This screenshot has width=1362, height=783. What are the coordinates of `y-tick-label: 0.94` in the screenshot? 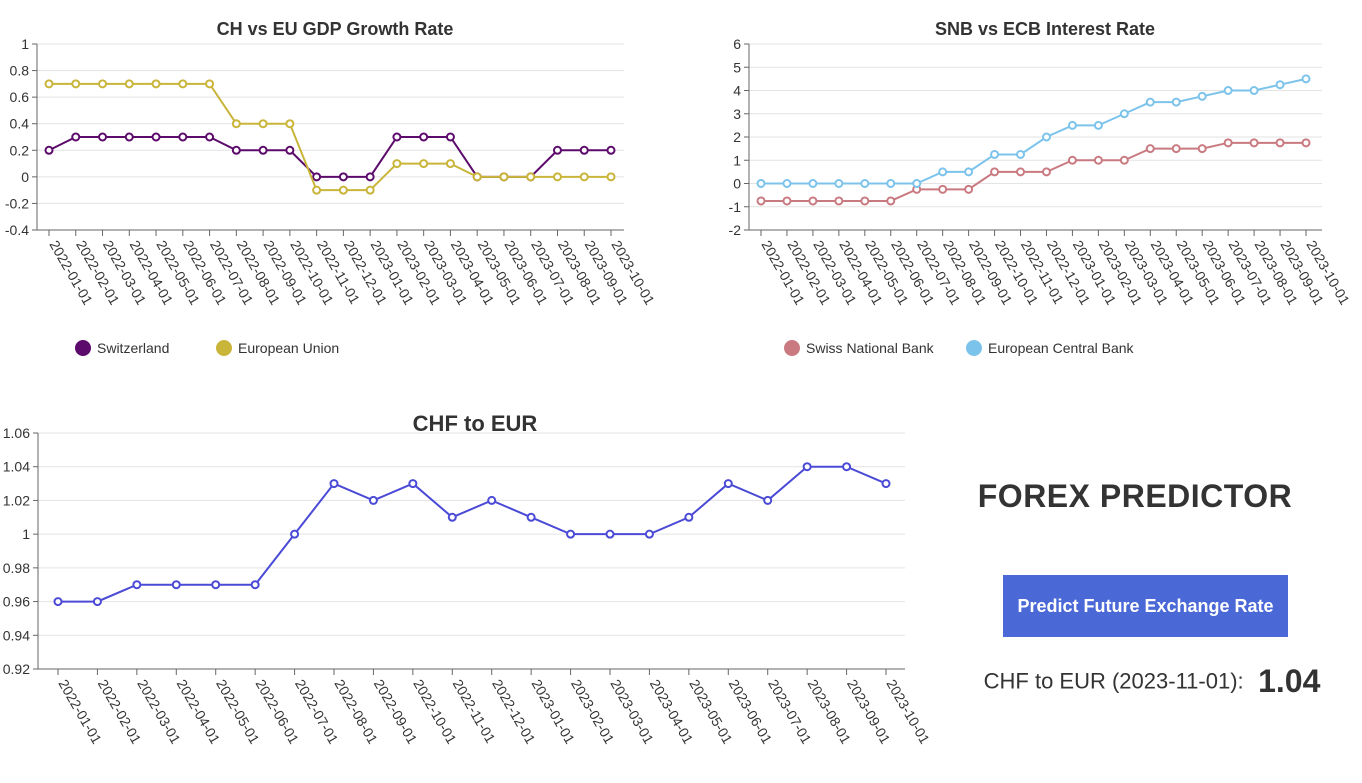 It's located at (16, 635).